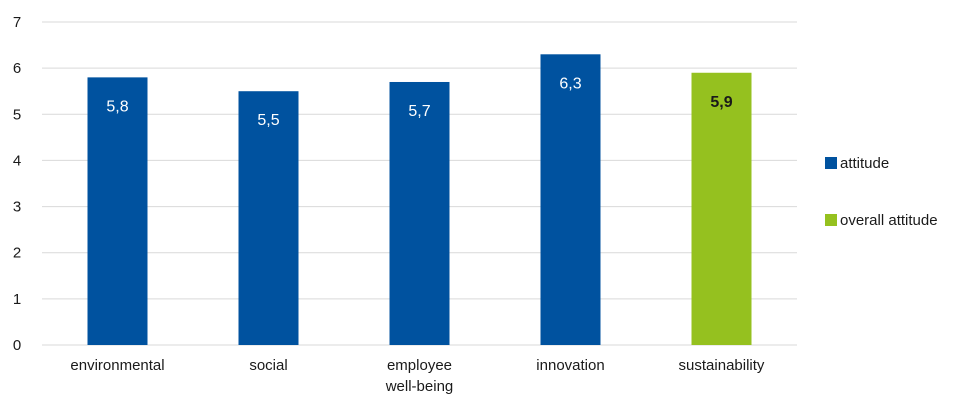 The image size is (960, 401). I want to click on y-tick-label: 5, so click(17, 114).